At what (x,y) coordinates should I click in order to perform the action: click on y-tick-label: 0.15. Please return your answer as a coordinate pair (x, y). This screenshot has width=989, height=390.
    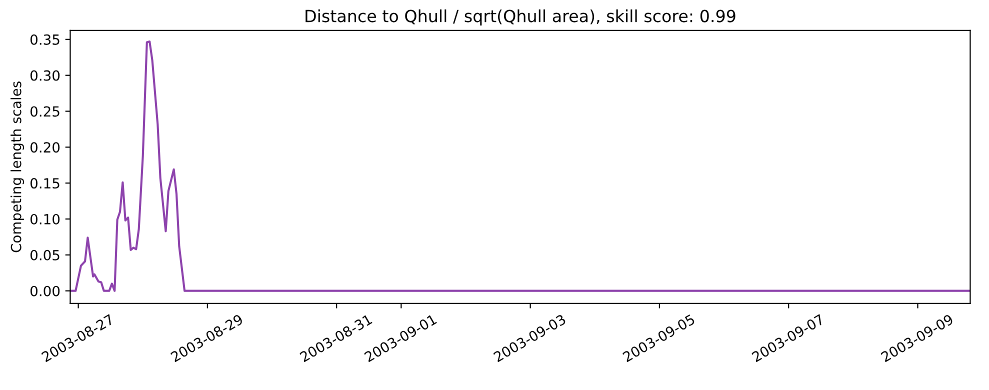
    Looking at the image, I should click on (45, 183).